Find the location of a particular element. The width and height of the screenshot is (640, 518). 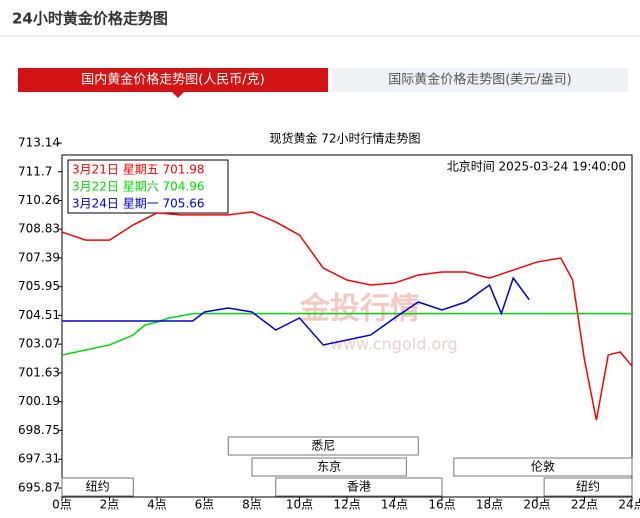

legend is located at coordinates (148, 186).